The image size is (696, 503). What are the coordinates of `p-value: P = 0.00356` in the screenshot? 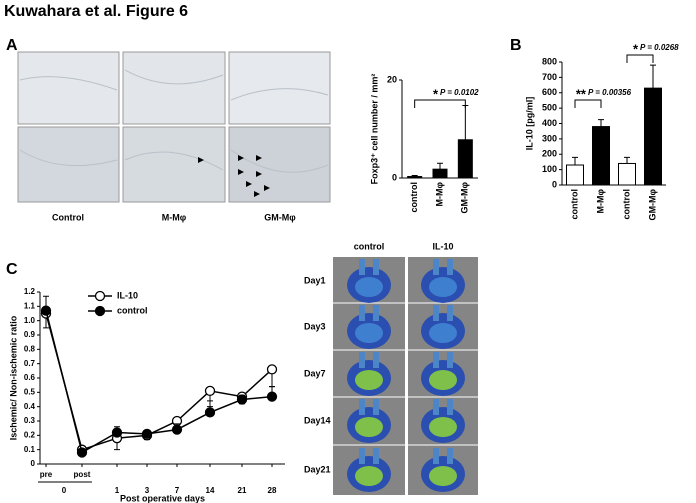 It's located at (610, 92).